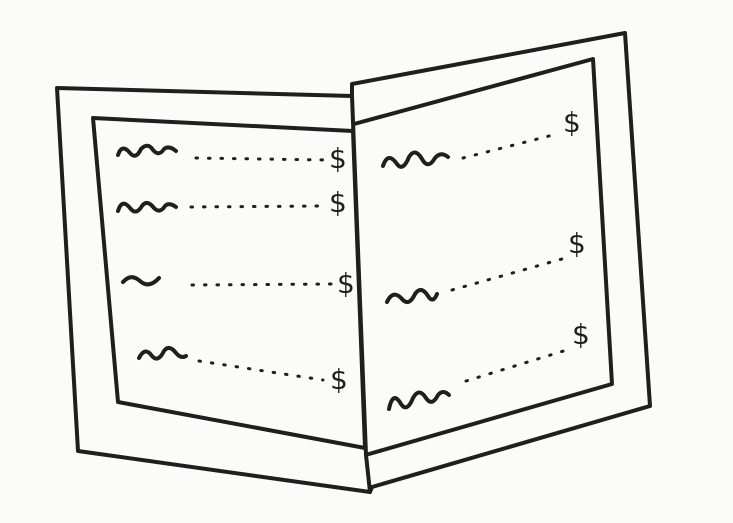 This screenshot has width=733, height=523. I want to click on left-menu-item-1: $, so click(231, 158).